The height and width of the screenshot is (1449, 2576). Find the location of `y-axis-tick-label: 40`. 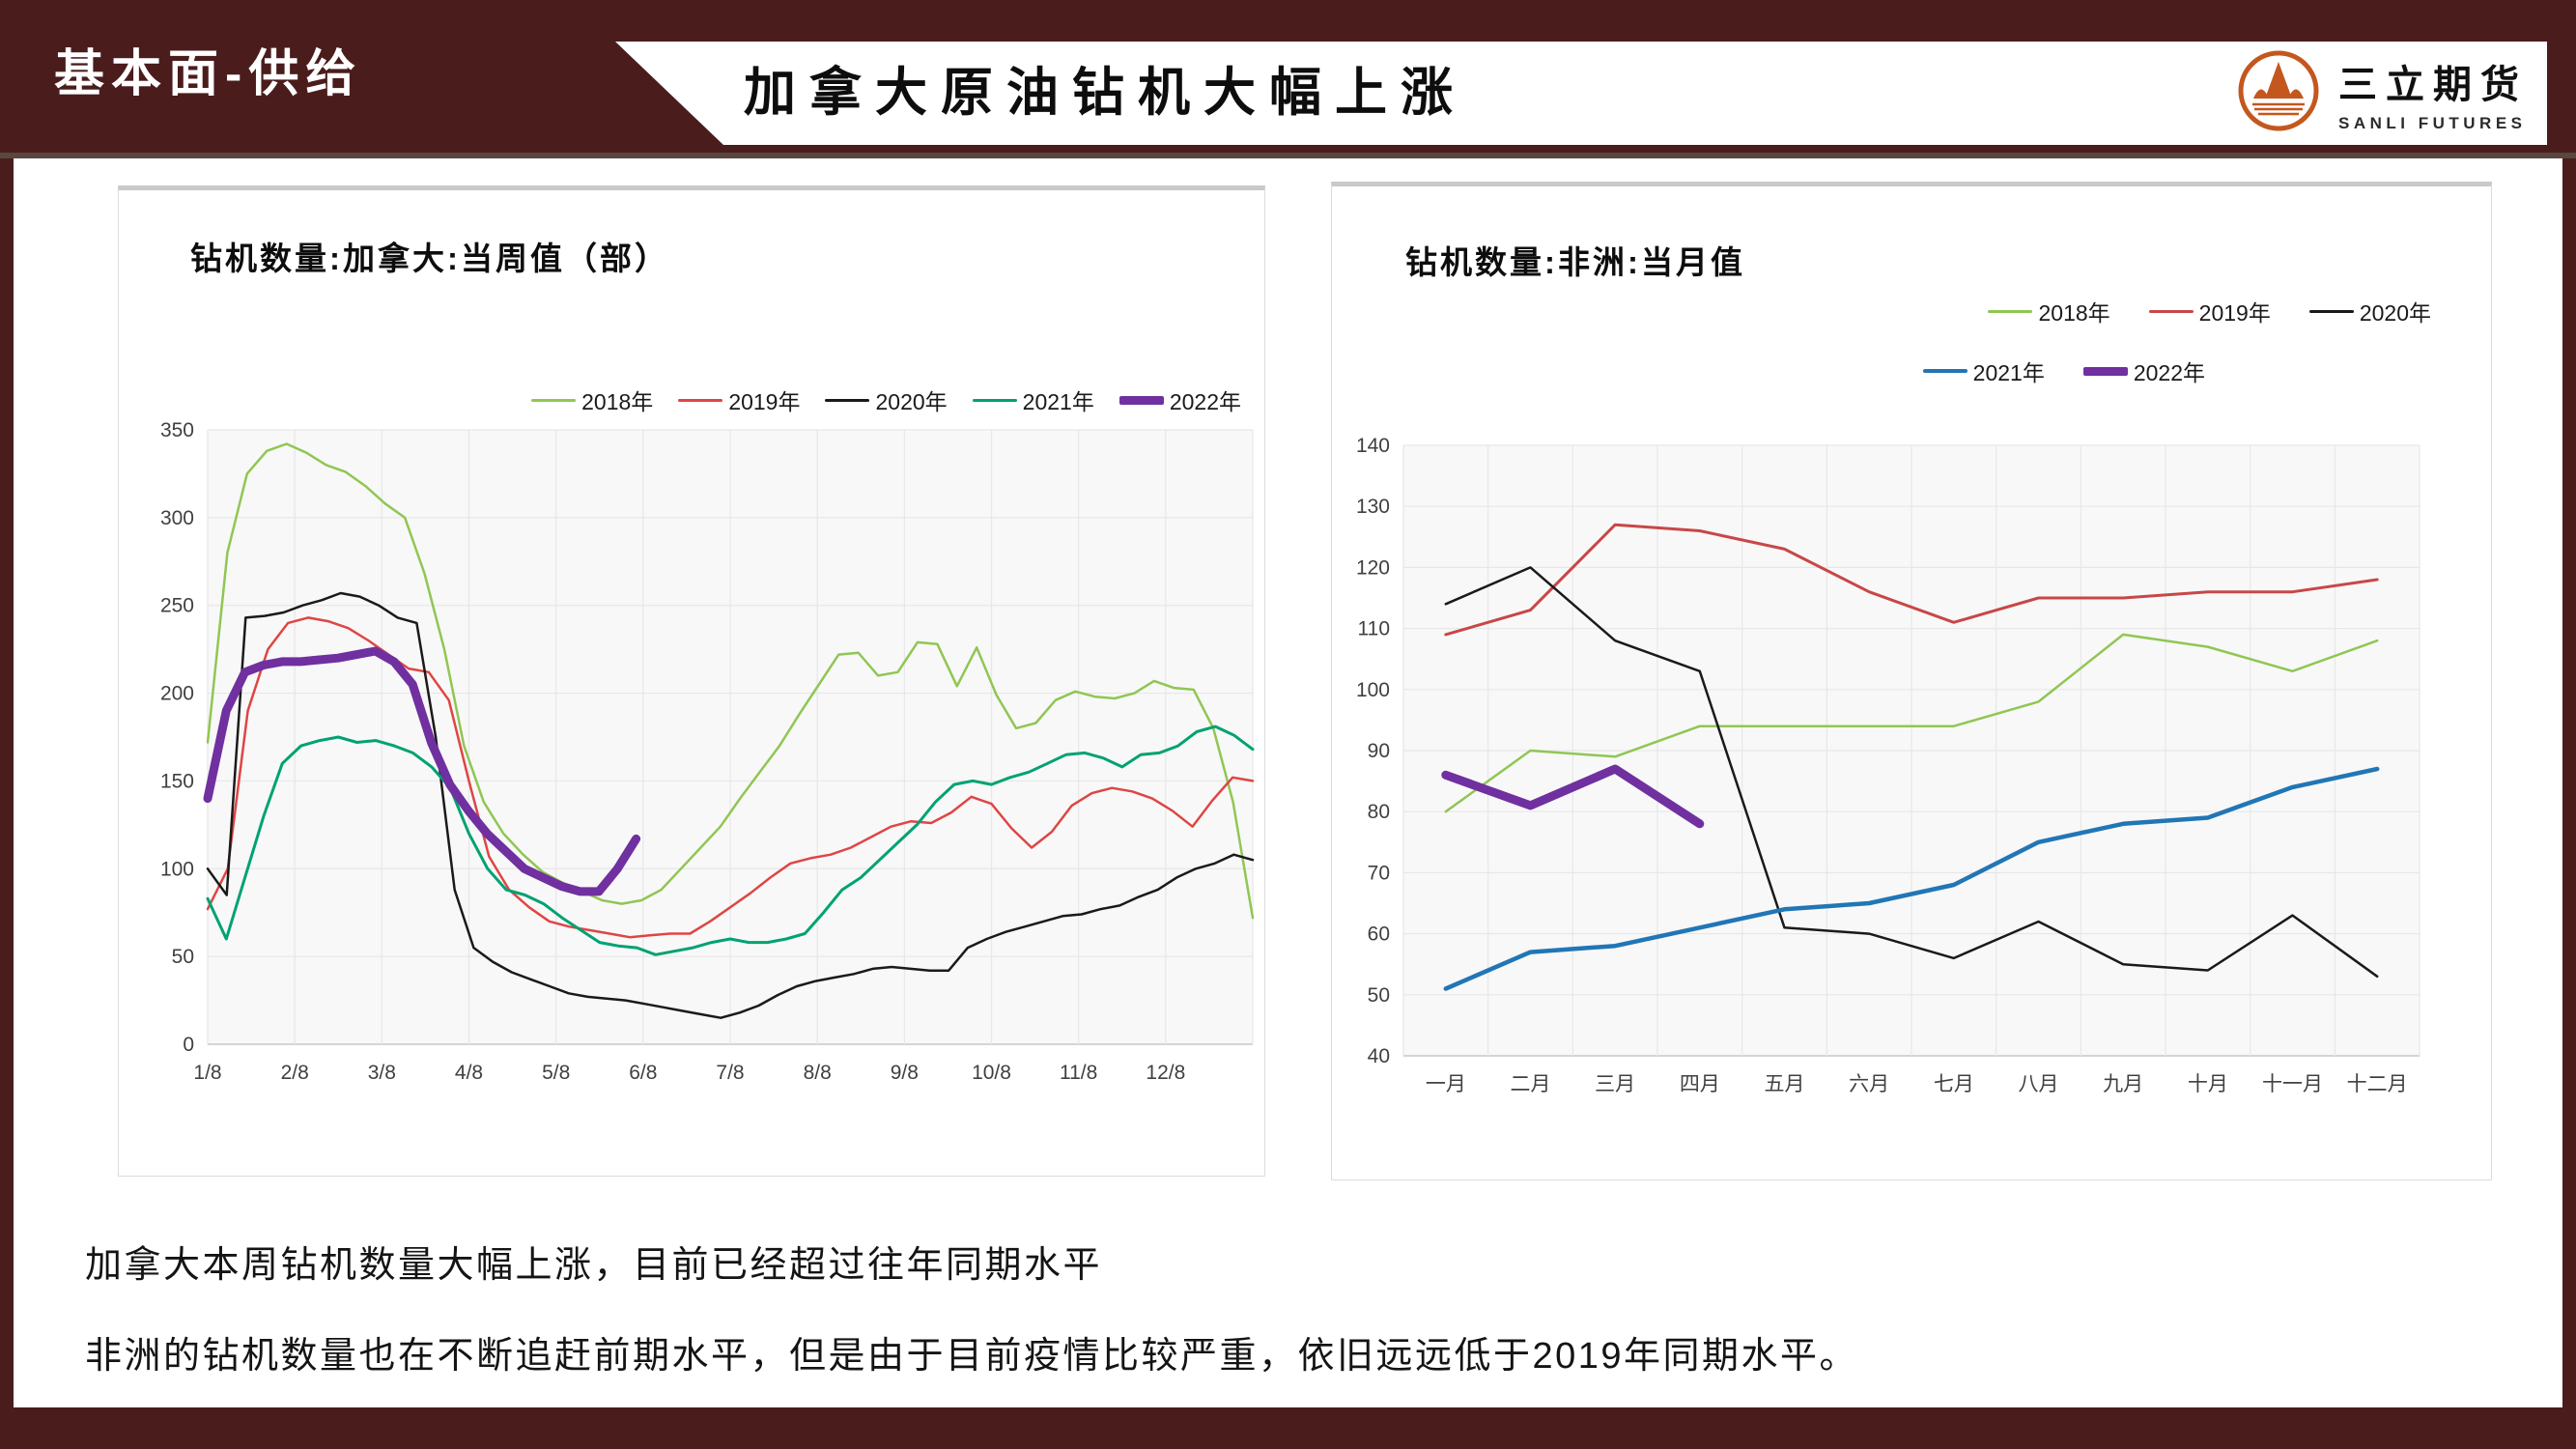

y-axis-tick-label: 40 is located at coordinates (1379, 1056).